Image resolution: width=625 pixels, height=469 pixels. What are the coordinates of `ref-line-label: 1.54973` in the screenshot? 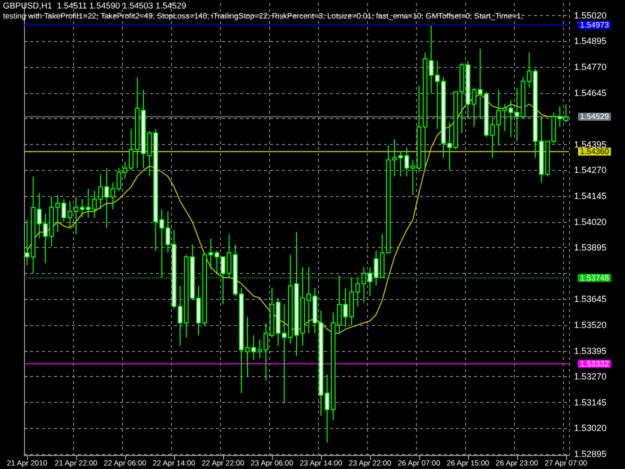 It's located at (595, 25).